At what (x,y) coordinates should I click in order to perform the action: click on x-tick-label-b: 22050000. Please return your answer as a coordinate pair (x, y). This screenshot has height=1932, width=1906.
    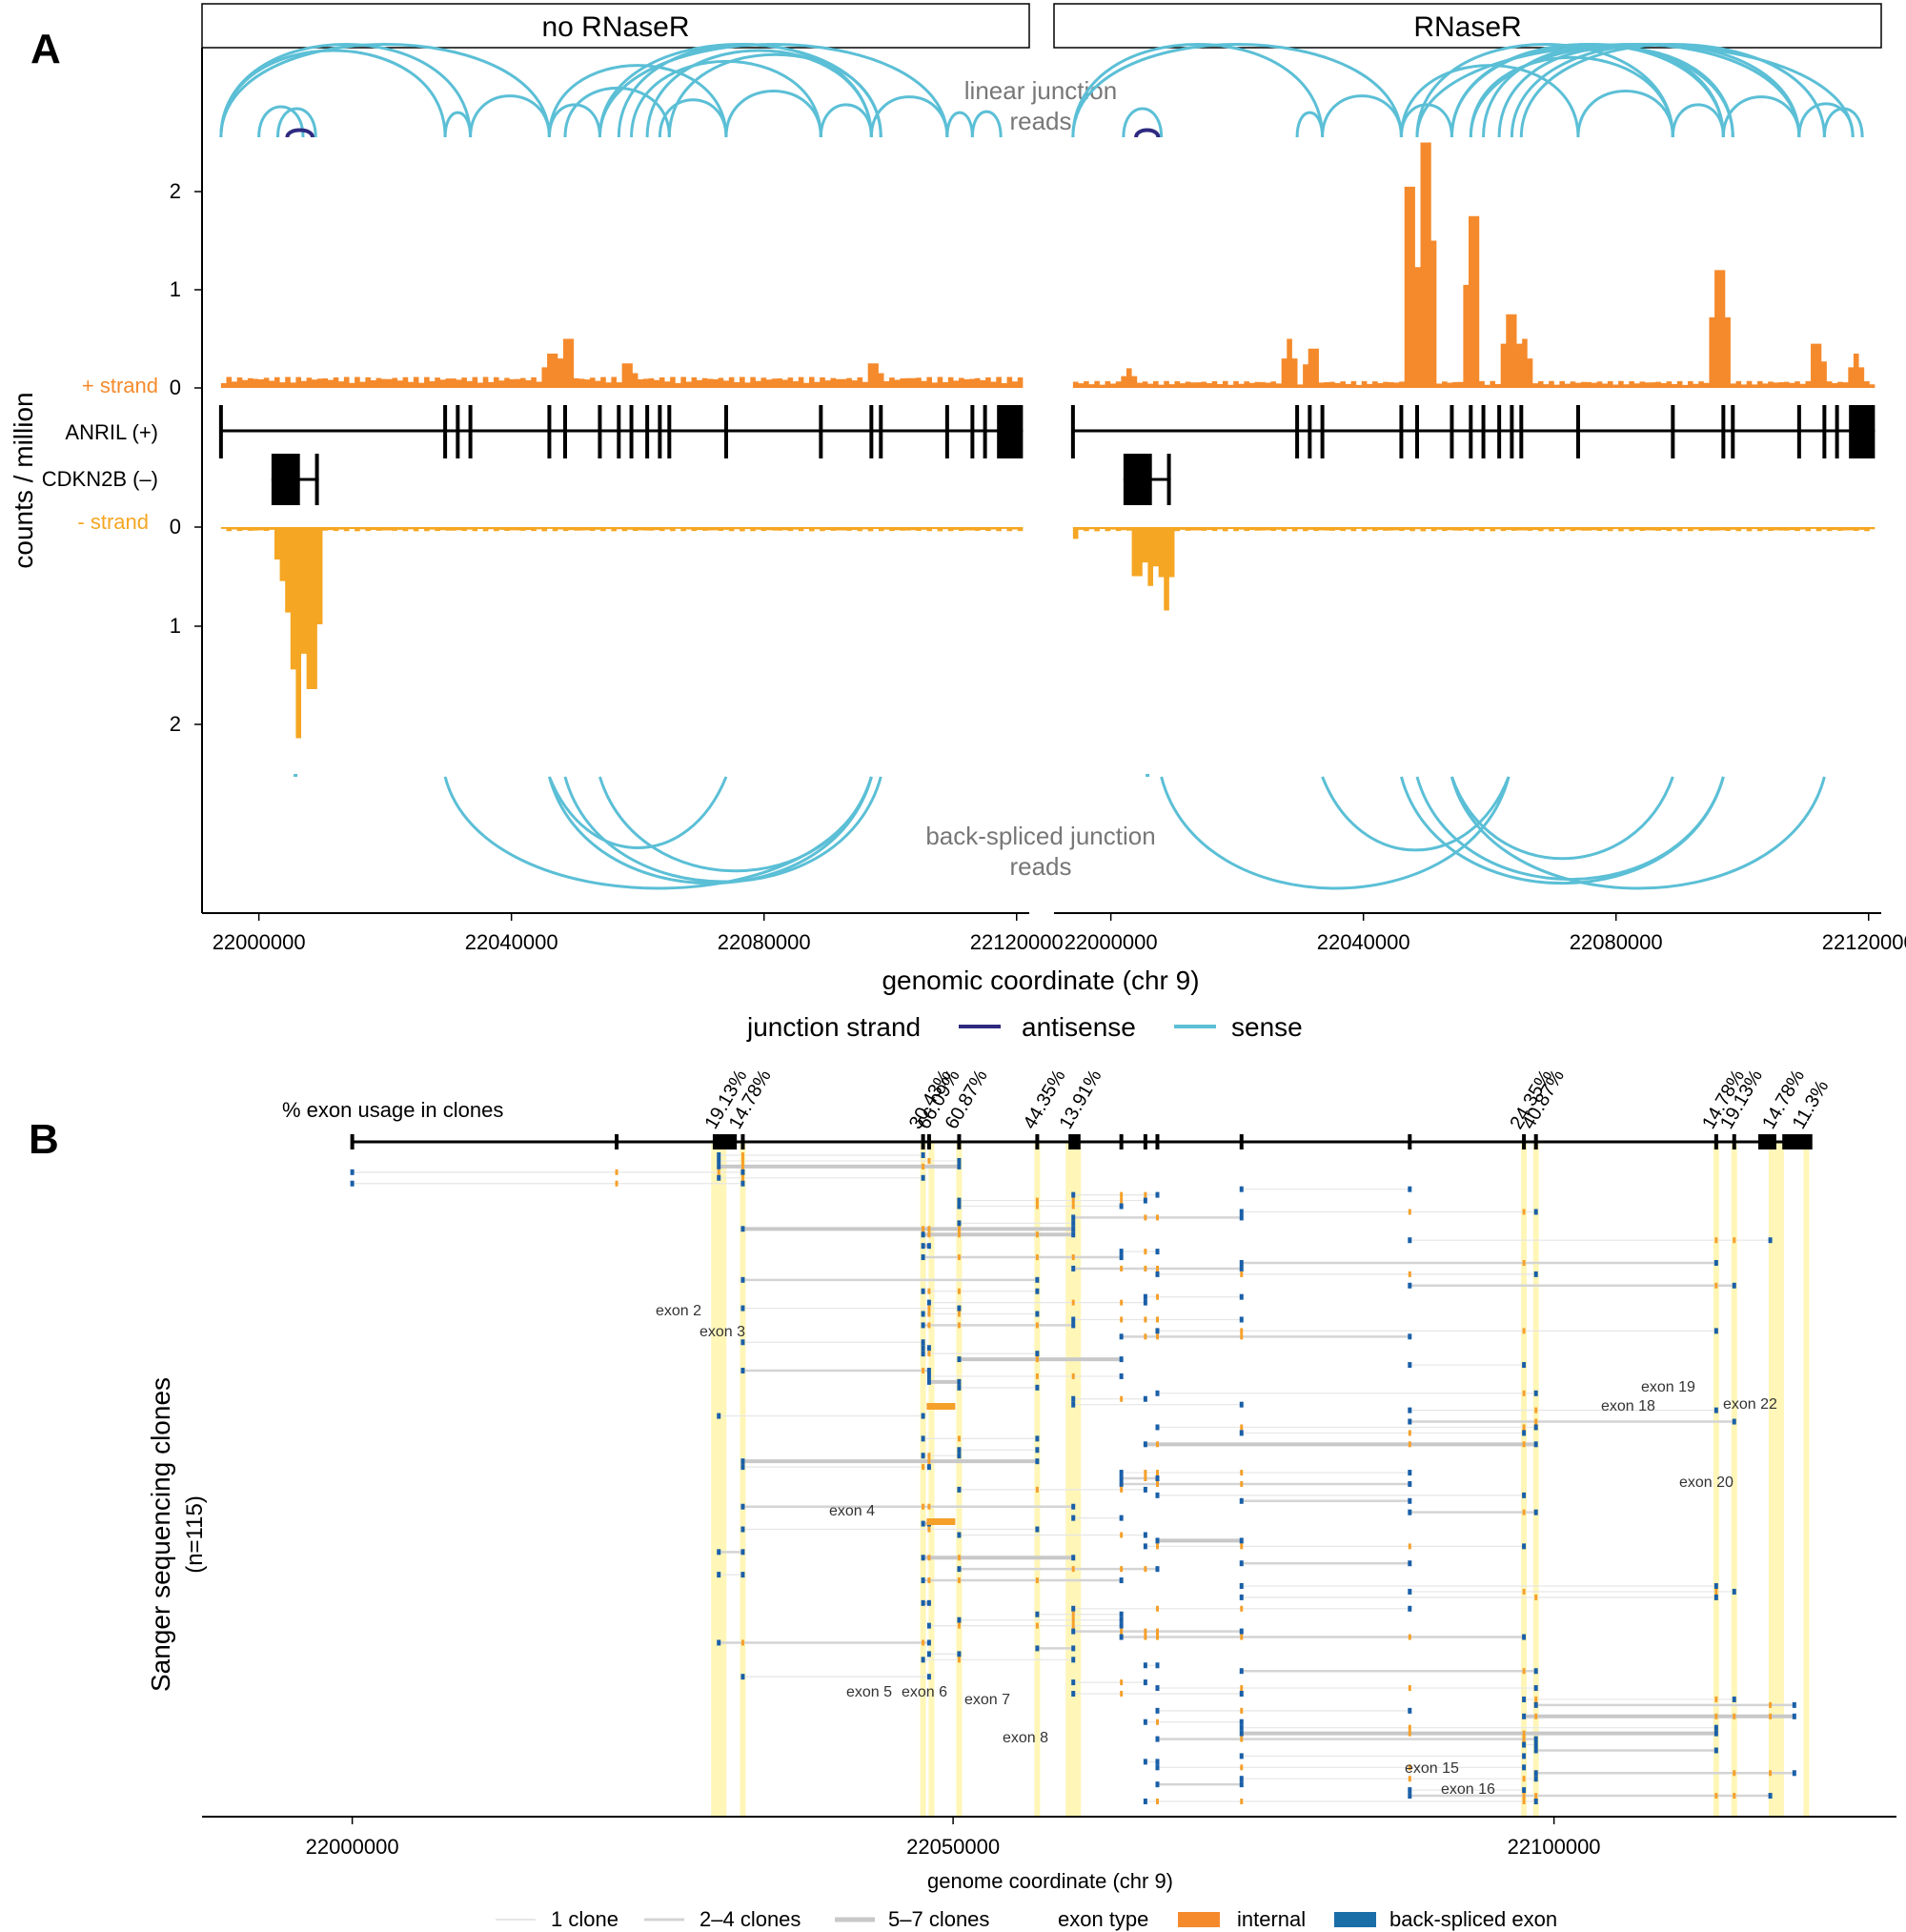
    Looking at the image, I should click on (953, 1847).